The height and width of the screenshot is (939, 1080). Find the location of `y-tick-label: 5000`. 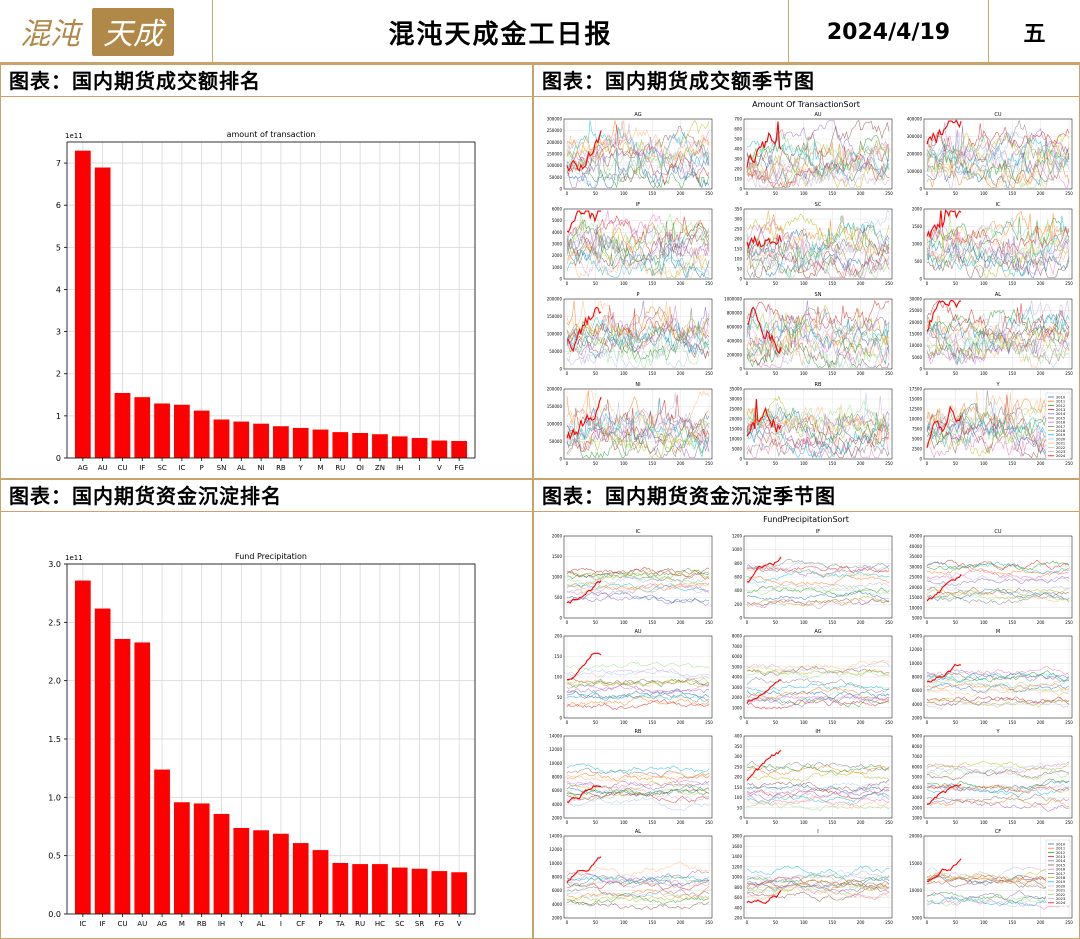

y-tick-label: 5000 is located at coordinates (917, 777).